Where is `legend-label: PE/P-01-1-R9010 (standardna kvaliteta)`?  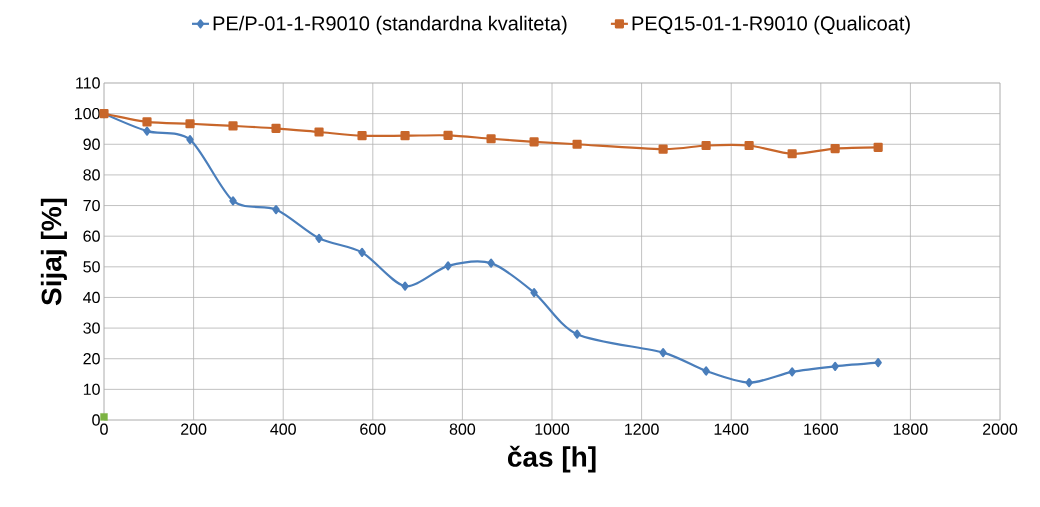
legend-label: PE/P-01-1-R9010 (standardna kvaliteta) is located at coordinates (390, 25).